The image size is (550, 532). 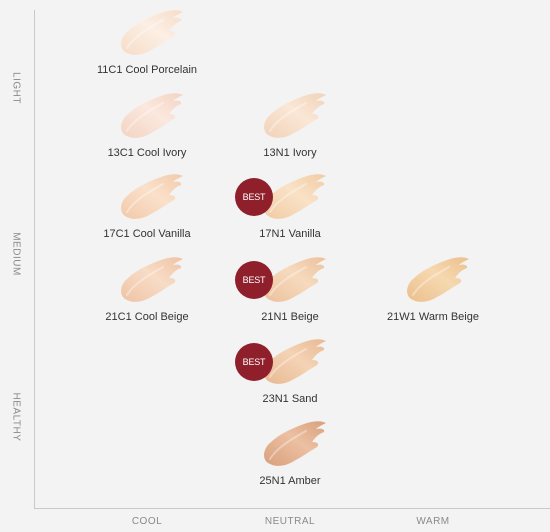 I want to click on shade-swatch-item: 17C1 Cool Vanilla, so click(x=147, y=211).